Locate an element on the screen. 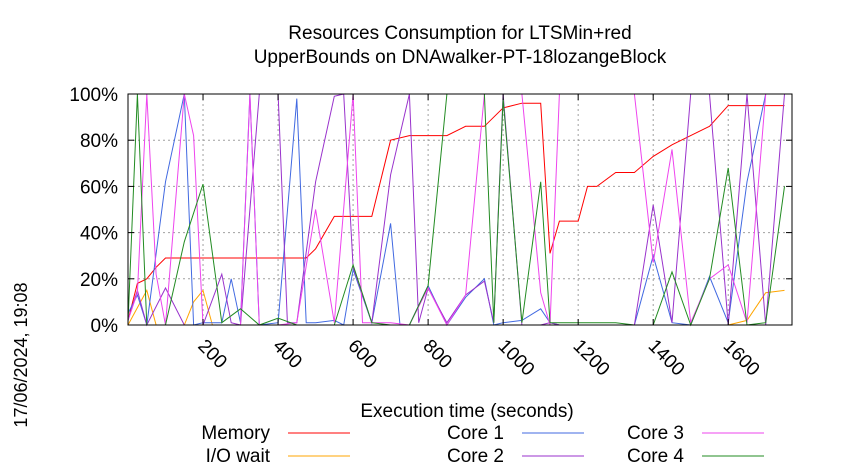 The image size is (850, 475). x-tick-label: 1200 is located at coordinates (591, 358).